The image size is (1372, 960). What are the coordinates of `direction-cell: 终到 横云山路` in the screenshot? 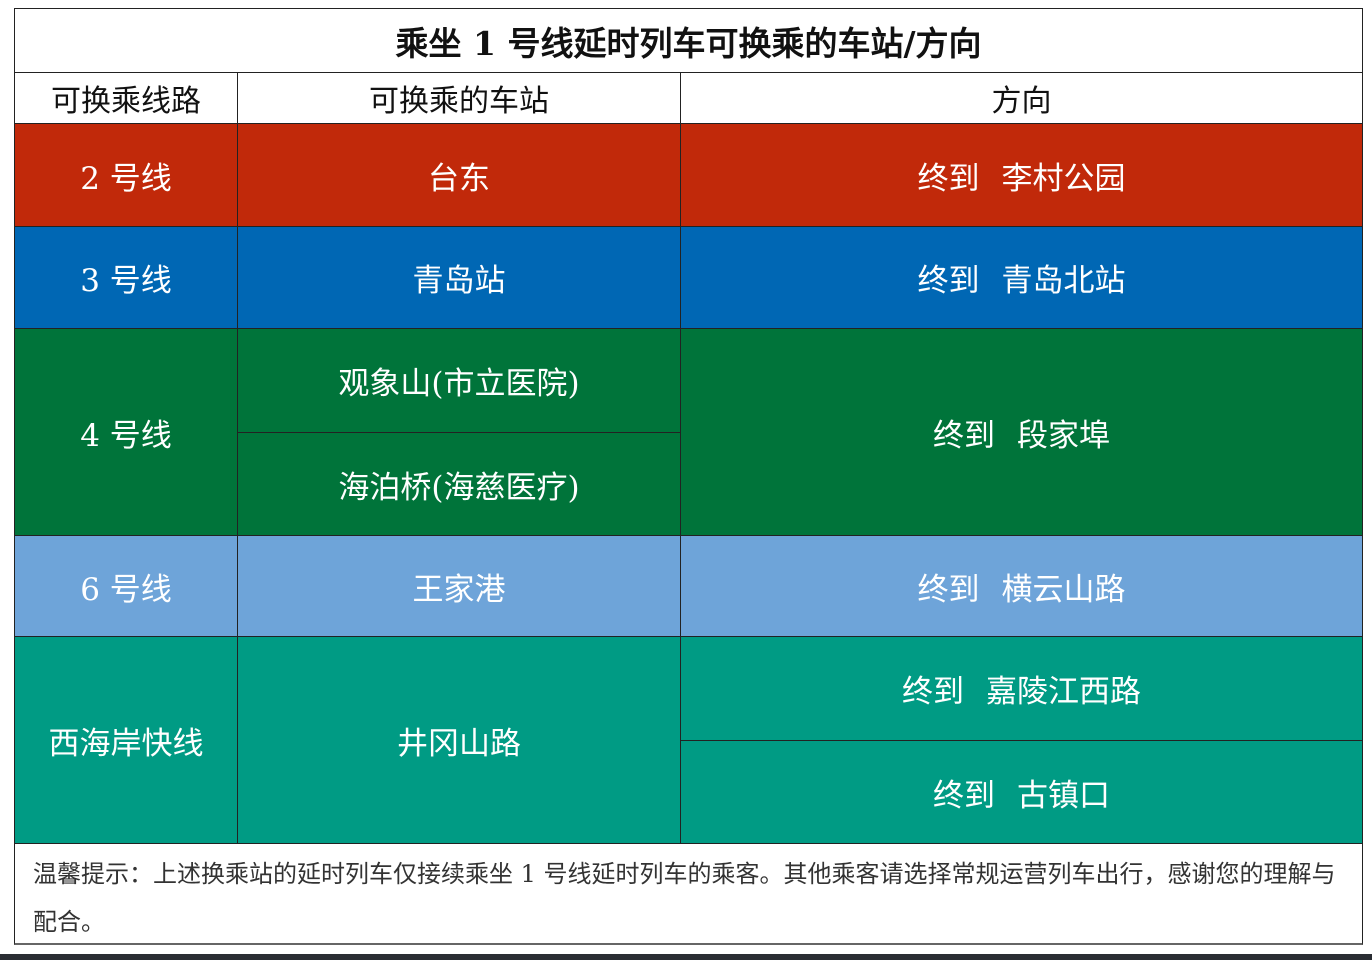 It's located at (1021, 586).